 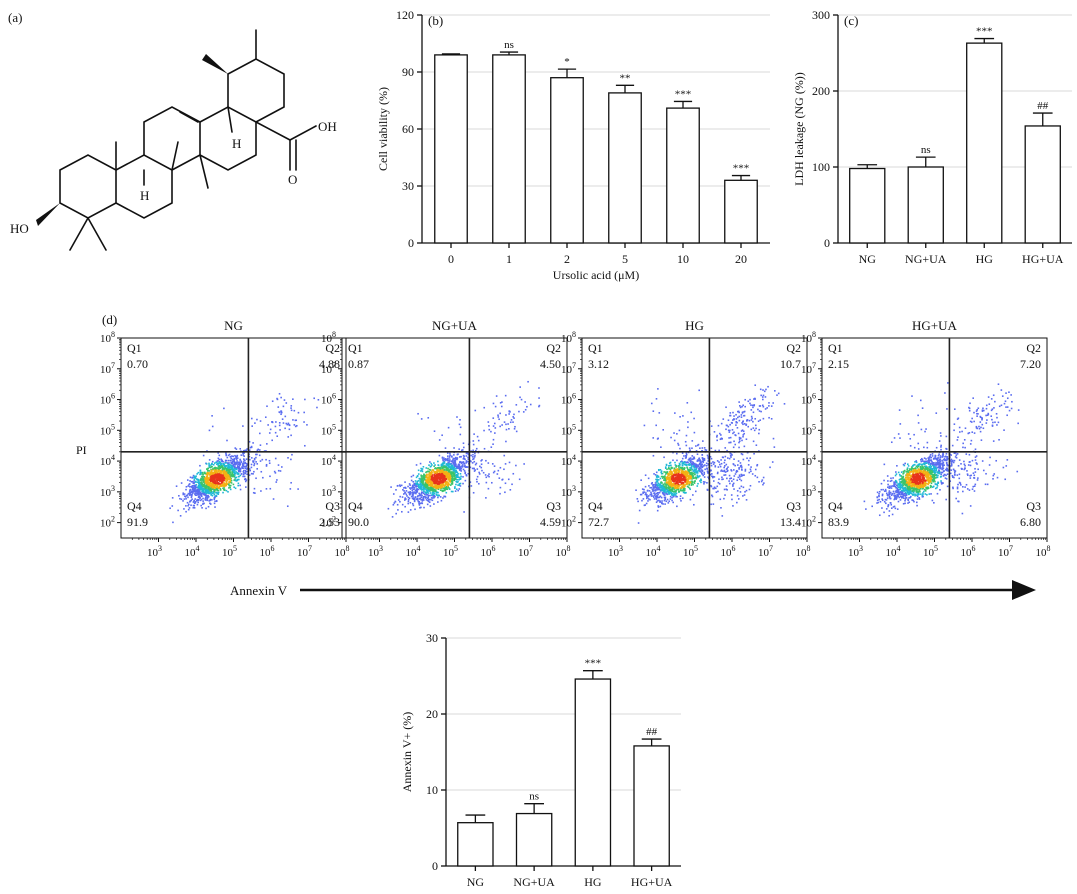 I want to click on flow-plot-frame, so click(x=454, y=438).